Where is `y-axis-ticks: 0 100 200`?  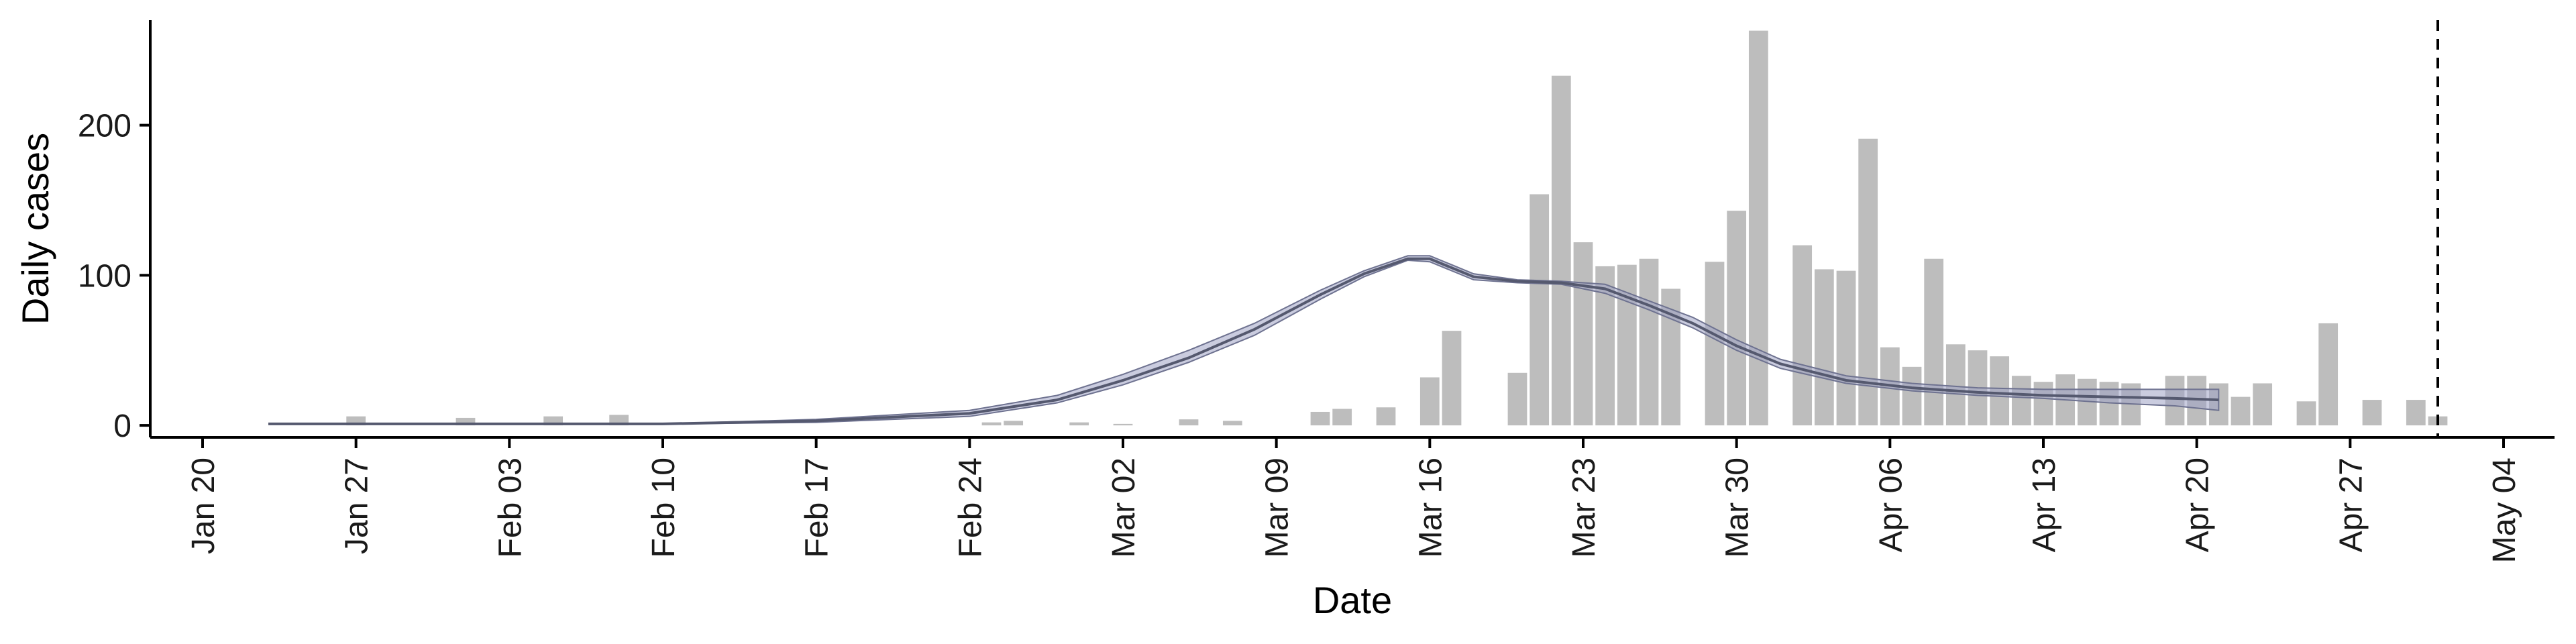
y-axis-ticks: 0 100 200 is located at coordinates (114, 276).